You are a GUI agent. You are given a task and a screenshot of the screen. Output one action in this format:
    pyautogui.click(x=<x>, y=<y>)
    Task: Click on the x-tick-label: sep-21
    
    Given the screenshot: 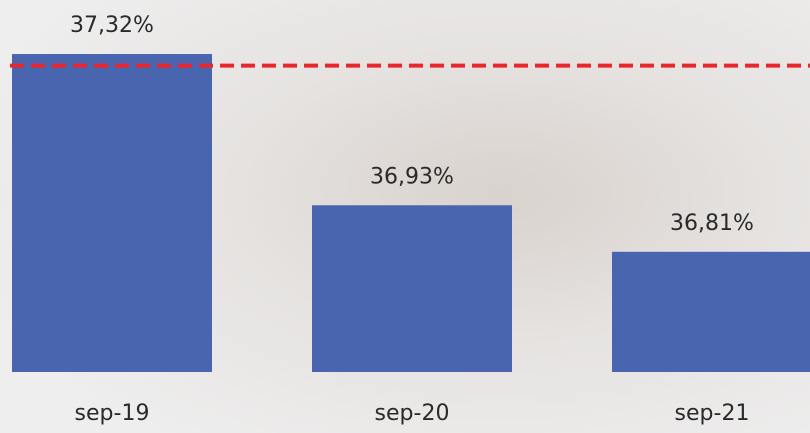 What is the action you would take?
    pyautogui.click(x=712, y=413)
    